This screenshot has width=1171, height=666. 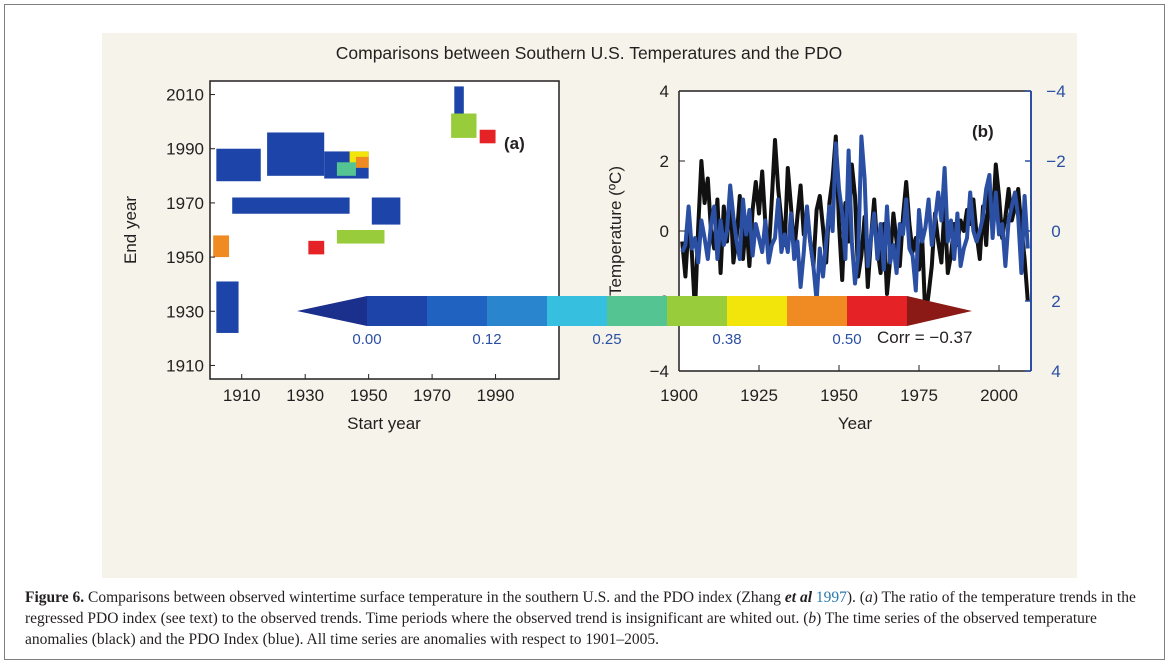 I want to click on panel-b-xtick-label: 1925, so click(x=759, y=395).